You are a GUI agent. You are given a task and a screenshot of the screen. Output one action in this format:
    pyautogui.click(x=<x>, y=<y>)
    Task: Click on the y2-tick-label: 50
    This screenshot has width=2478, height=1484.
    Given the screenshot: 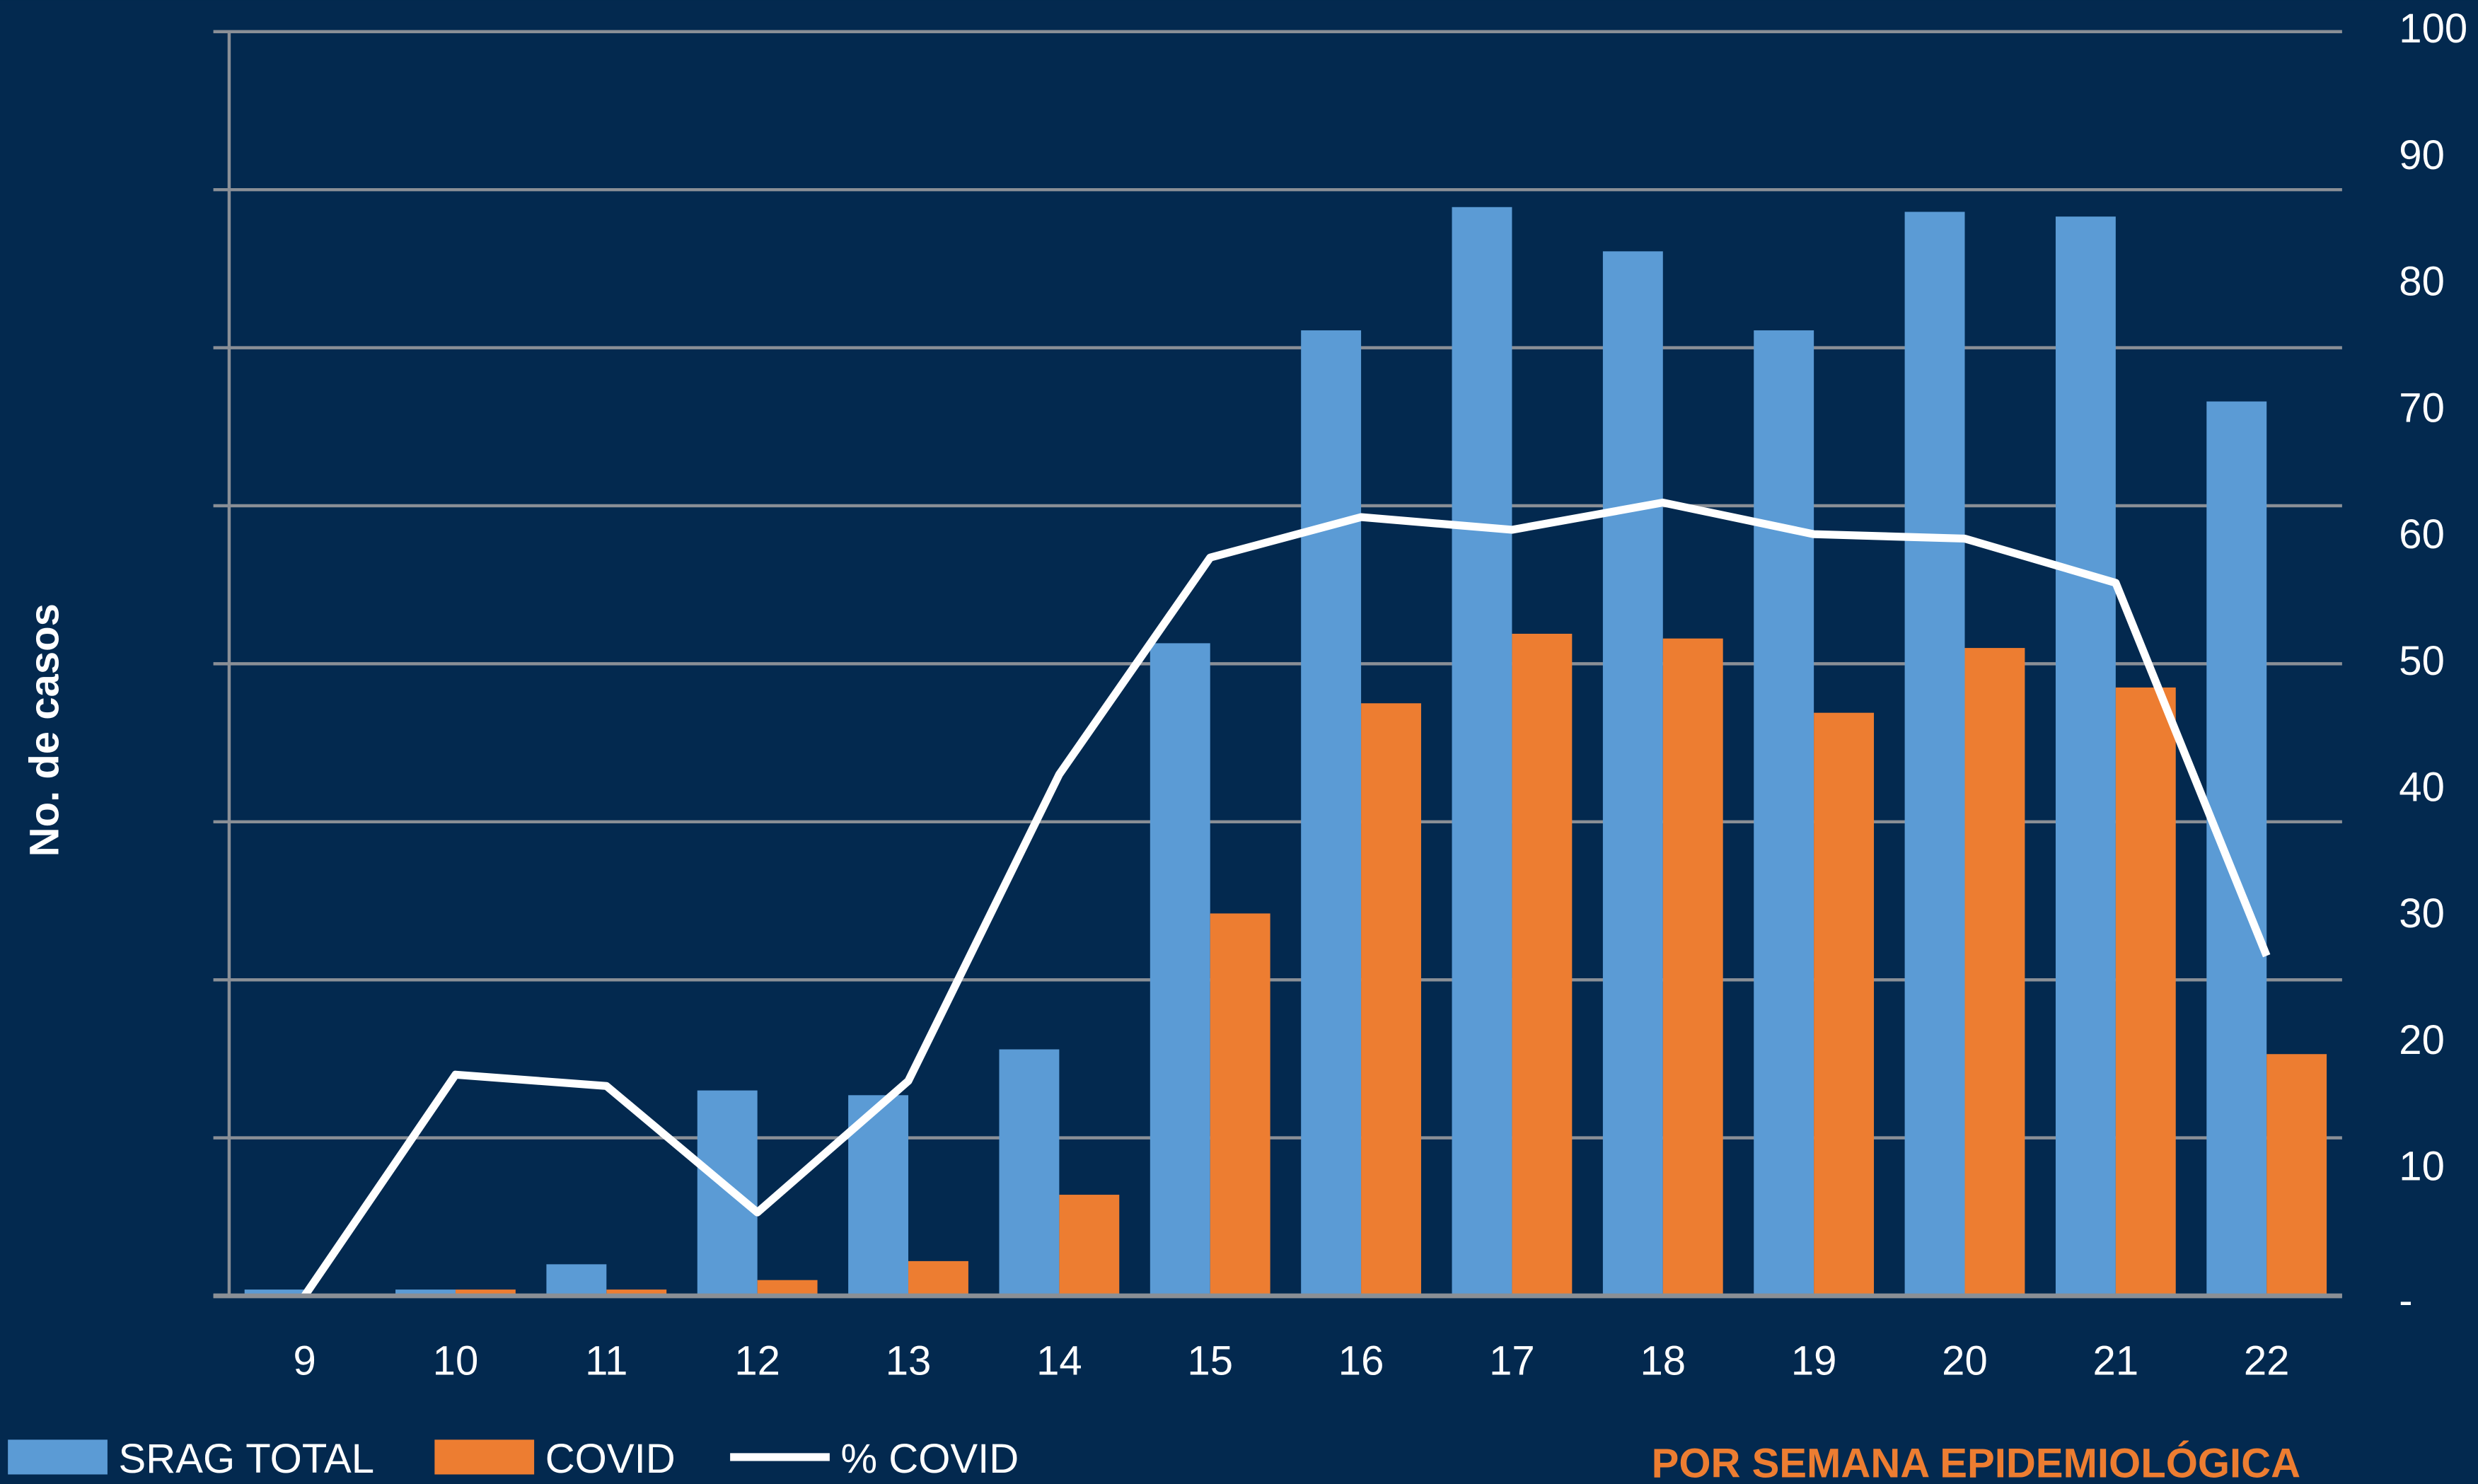 What is the action you would take?
    pyautogui.click(x=2422, y=661)
    